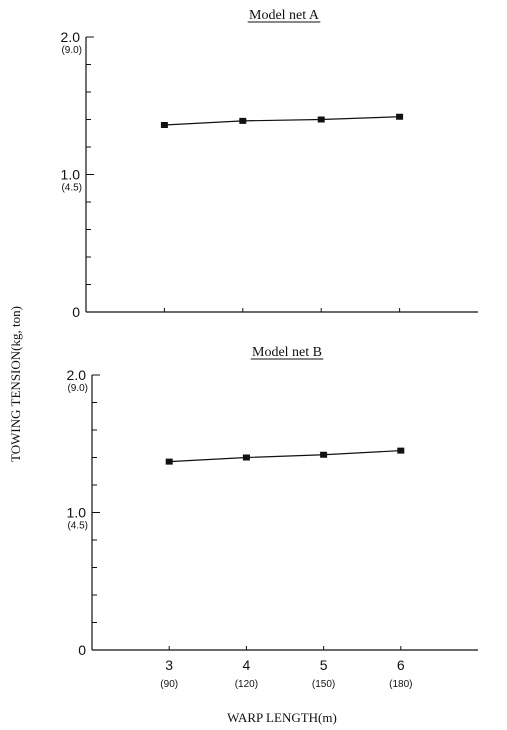 This screenshot has height=730, width=507. I want to click on chart-title: Model net B, so click(287, 352).